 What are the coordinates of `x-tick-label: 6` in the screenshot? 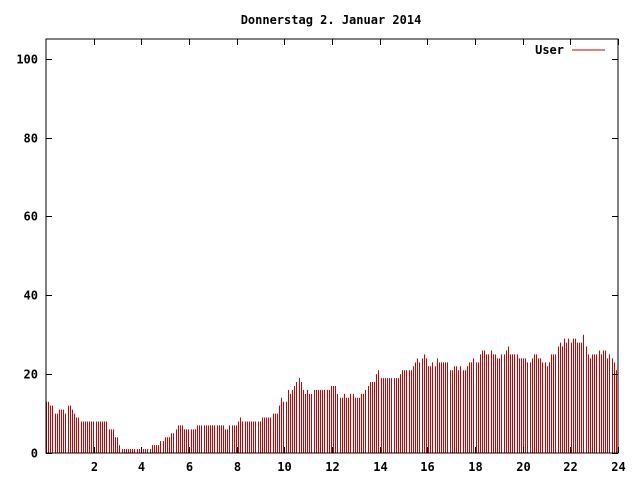 It's located at (189, 467).